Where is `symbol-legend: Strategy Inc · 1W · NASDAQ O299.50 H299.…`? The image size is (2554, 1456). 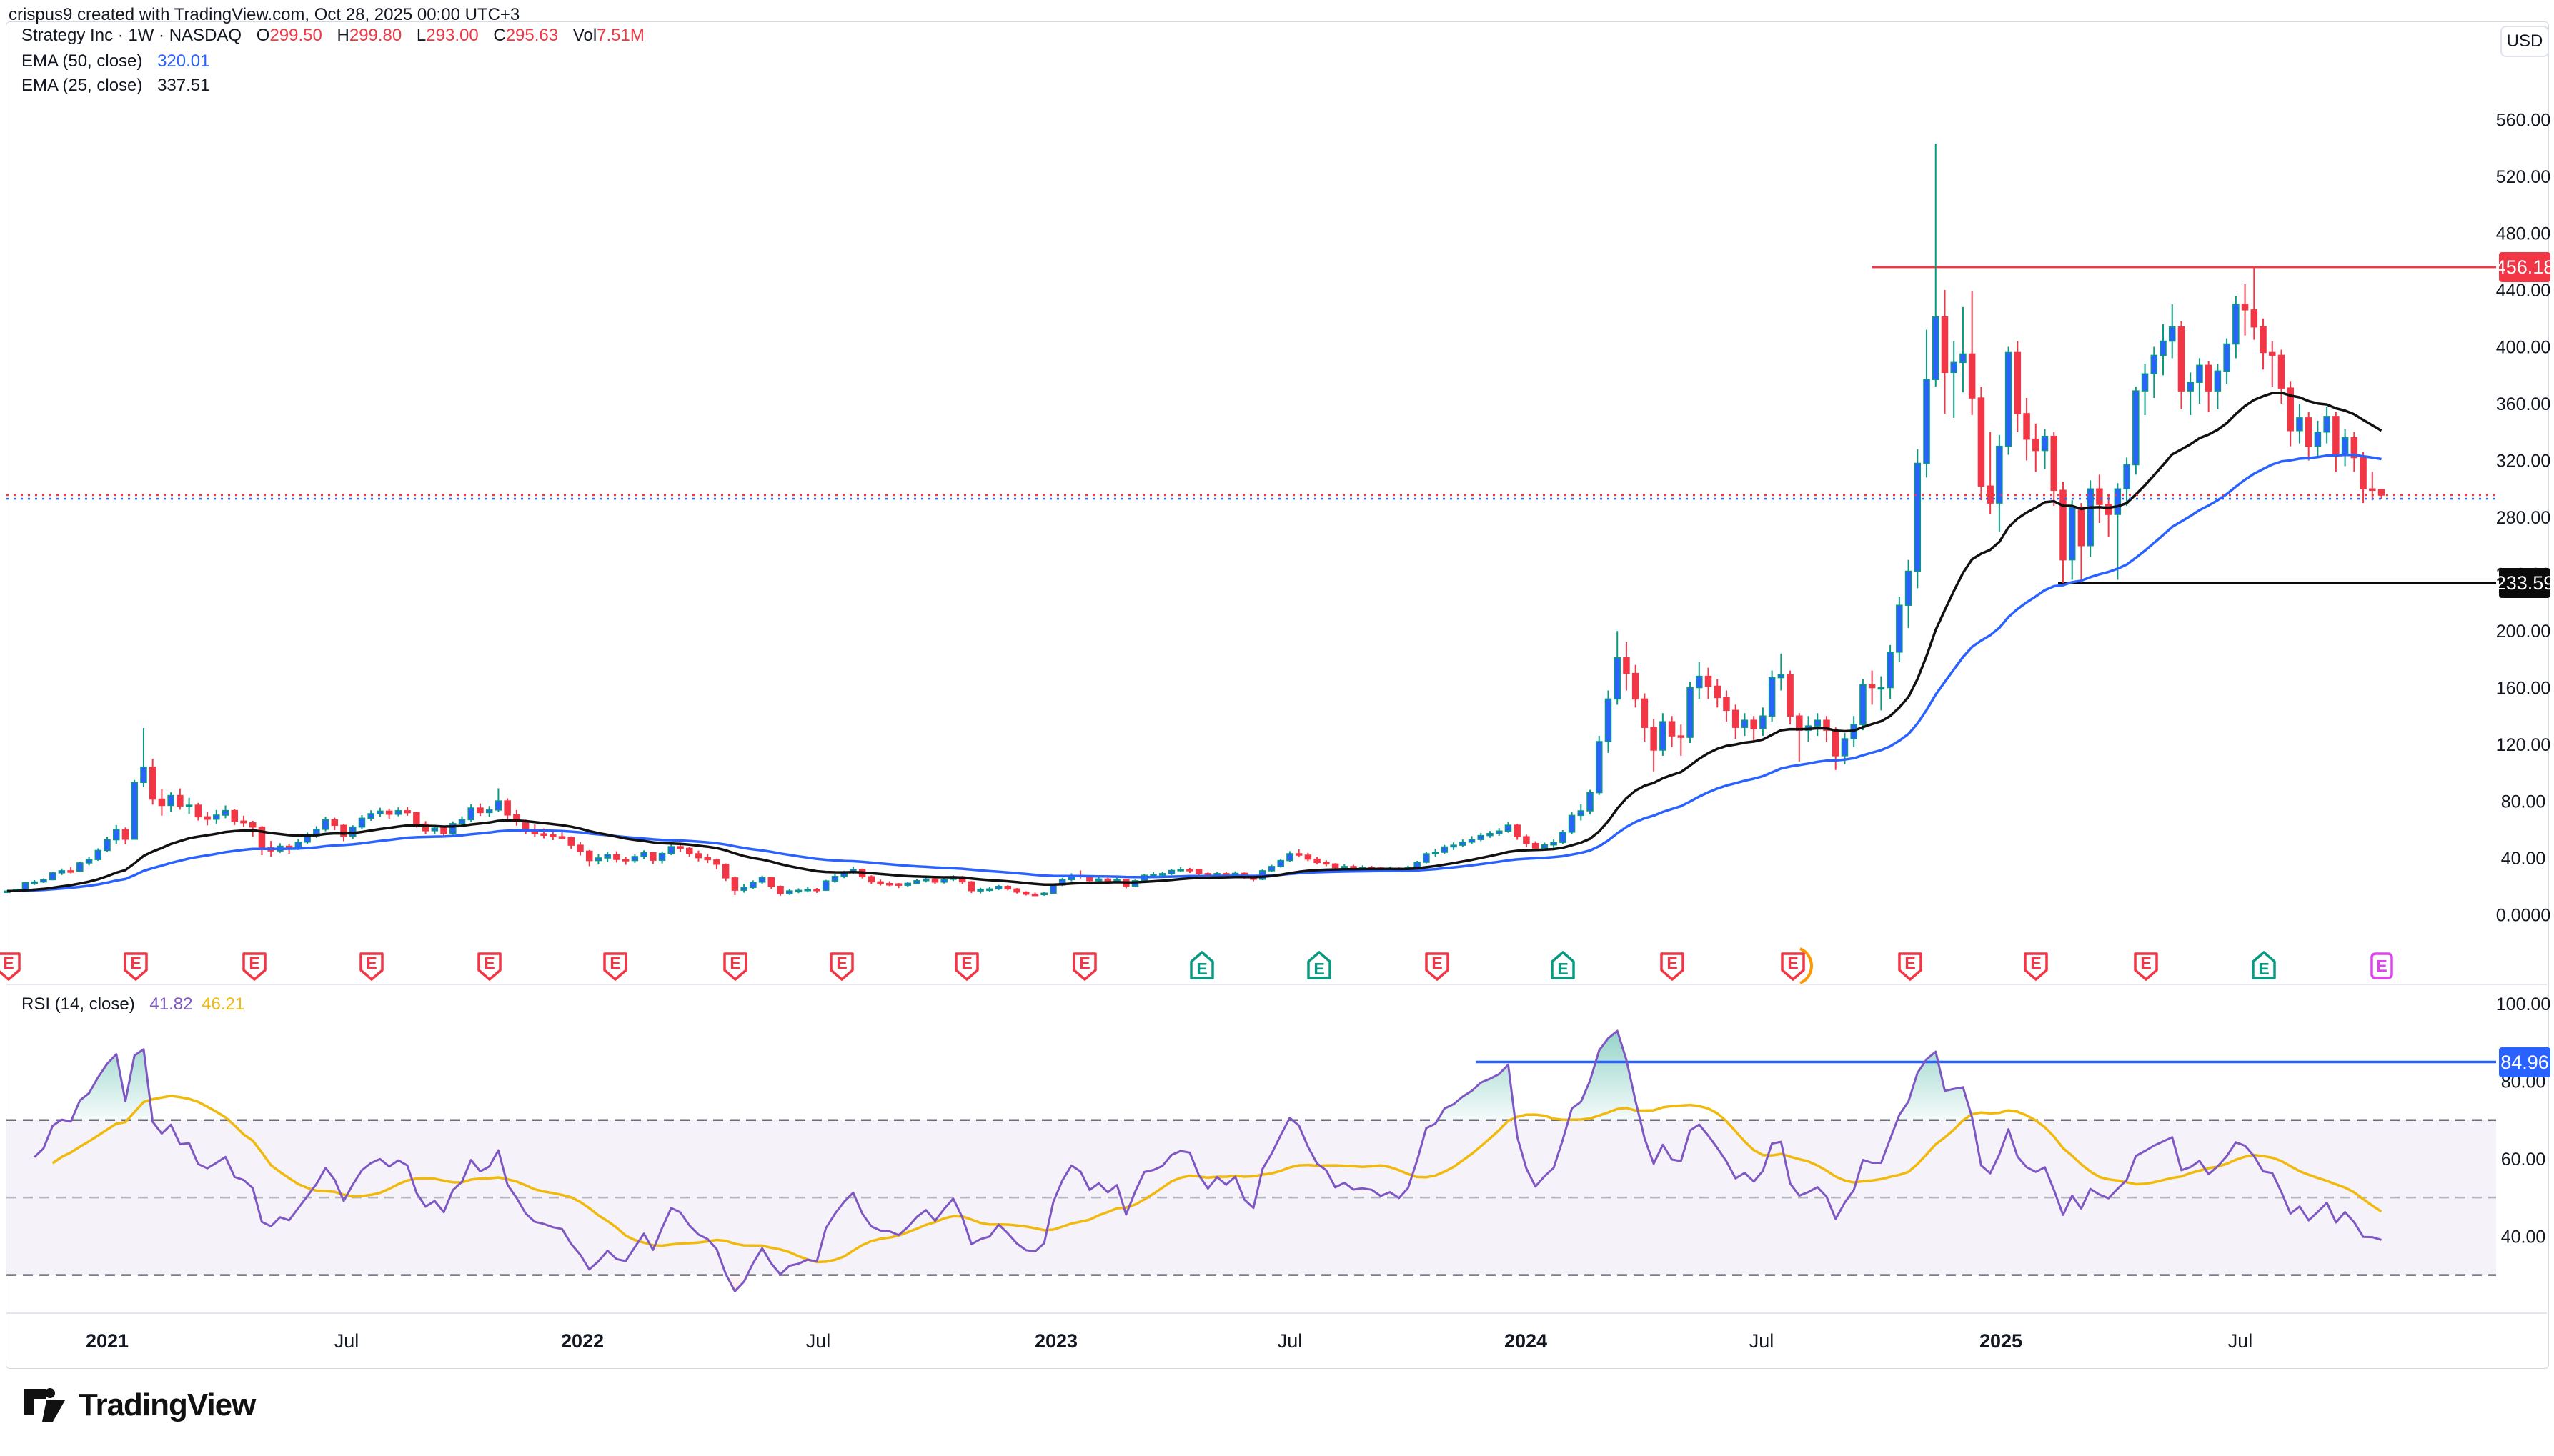 symbol-legend: Strategy Inc · 1W · NASDAQ O299.50 H299.… is located at coordinates (338, 36).